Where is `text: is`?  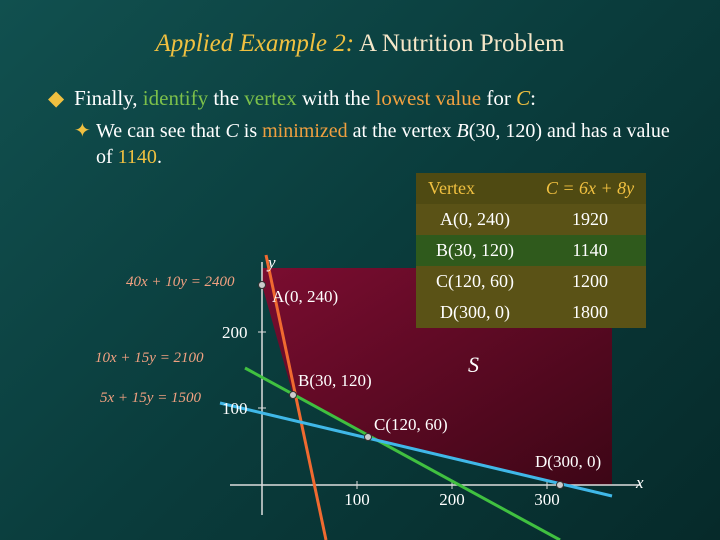 text: is is located at coordinates (250, 131).